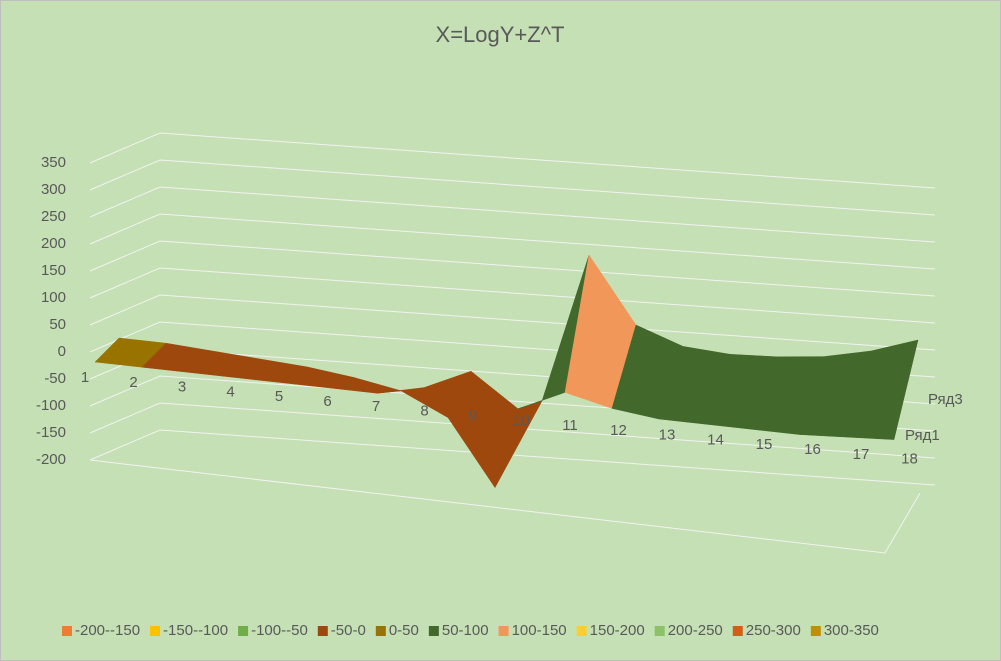 The width and height of the screenshot is (1001, 661). I want to click on z-tick-label: 300, so click(53, 189).